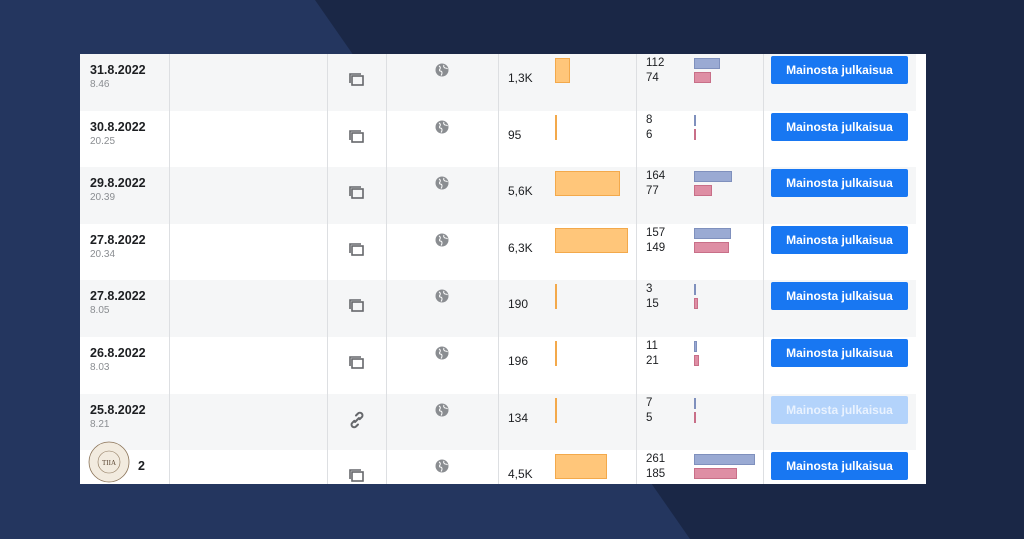 Image resolution: width=1024 pixels, height=539 pixels. I want to click on engagement-secondary-value: 5, so click(649, 417).